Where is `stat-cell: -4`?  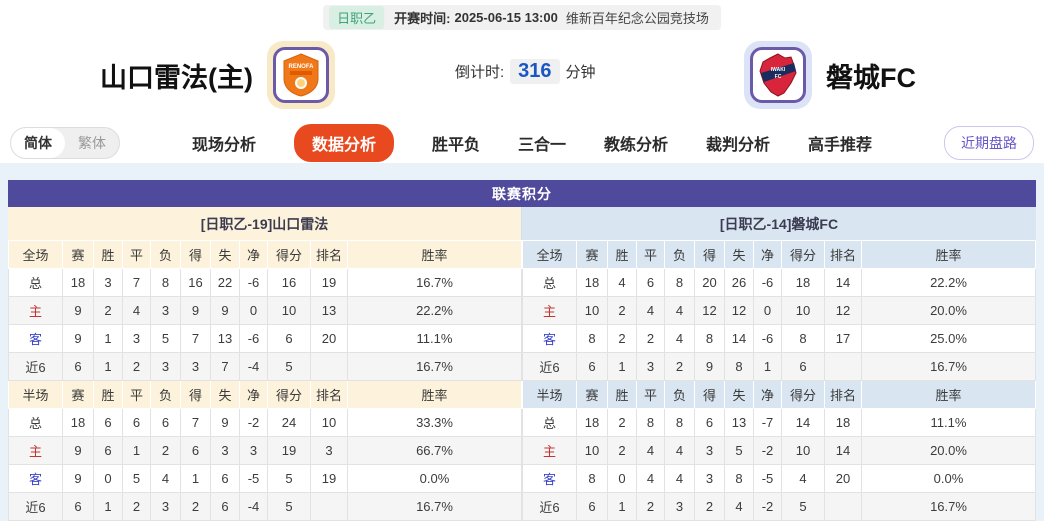
stat-cell: -4 is located at coordinates (253, 366).